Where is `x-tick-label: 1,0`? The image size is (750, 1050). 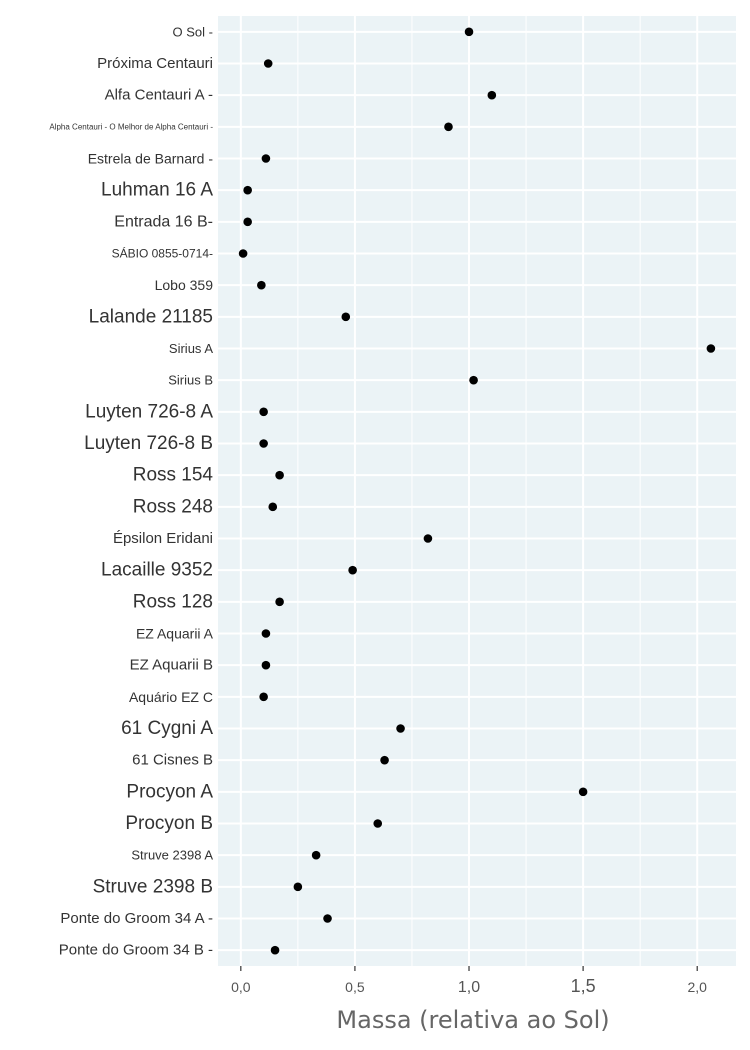
x-tick-label: 1,0 is located at coordinates (469, 987).